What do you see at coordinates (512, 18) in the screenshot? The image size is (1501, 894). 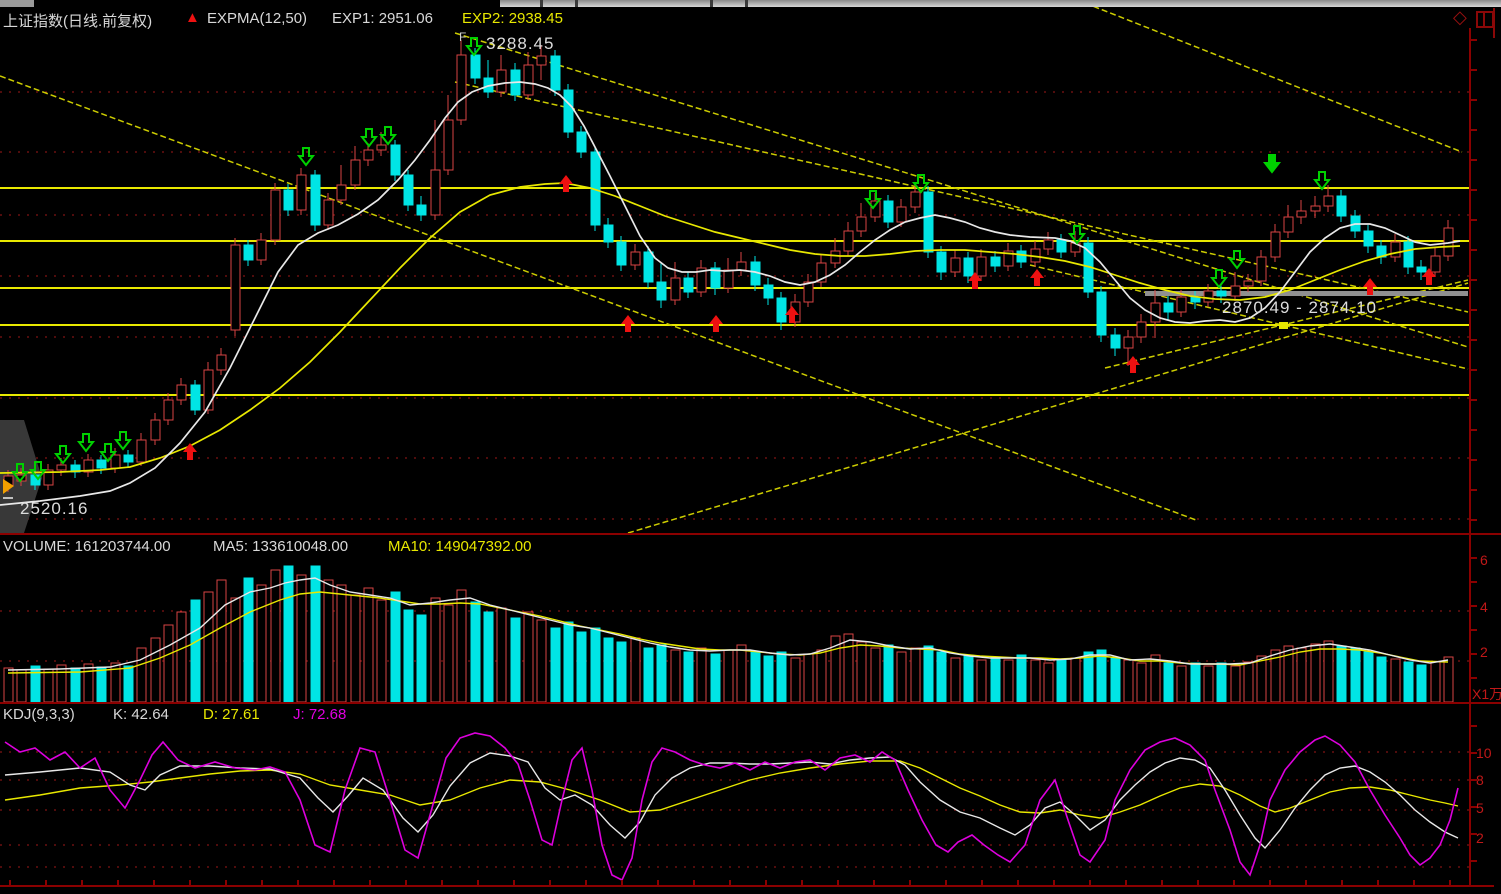 I see `exp2-value: EXP2: 2938.45` at bounding box center [512, 18].